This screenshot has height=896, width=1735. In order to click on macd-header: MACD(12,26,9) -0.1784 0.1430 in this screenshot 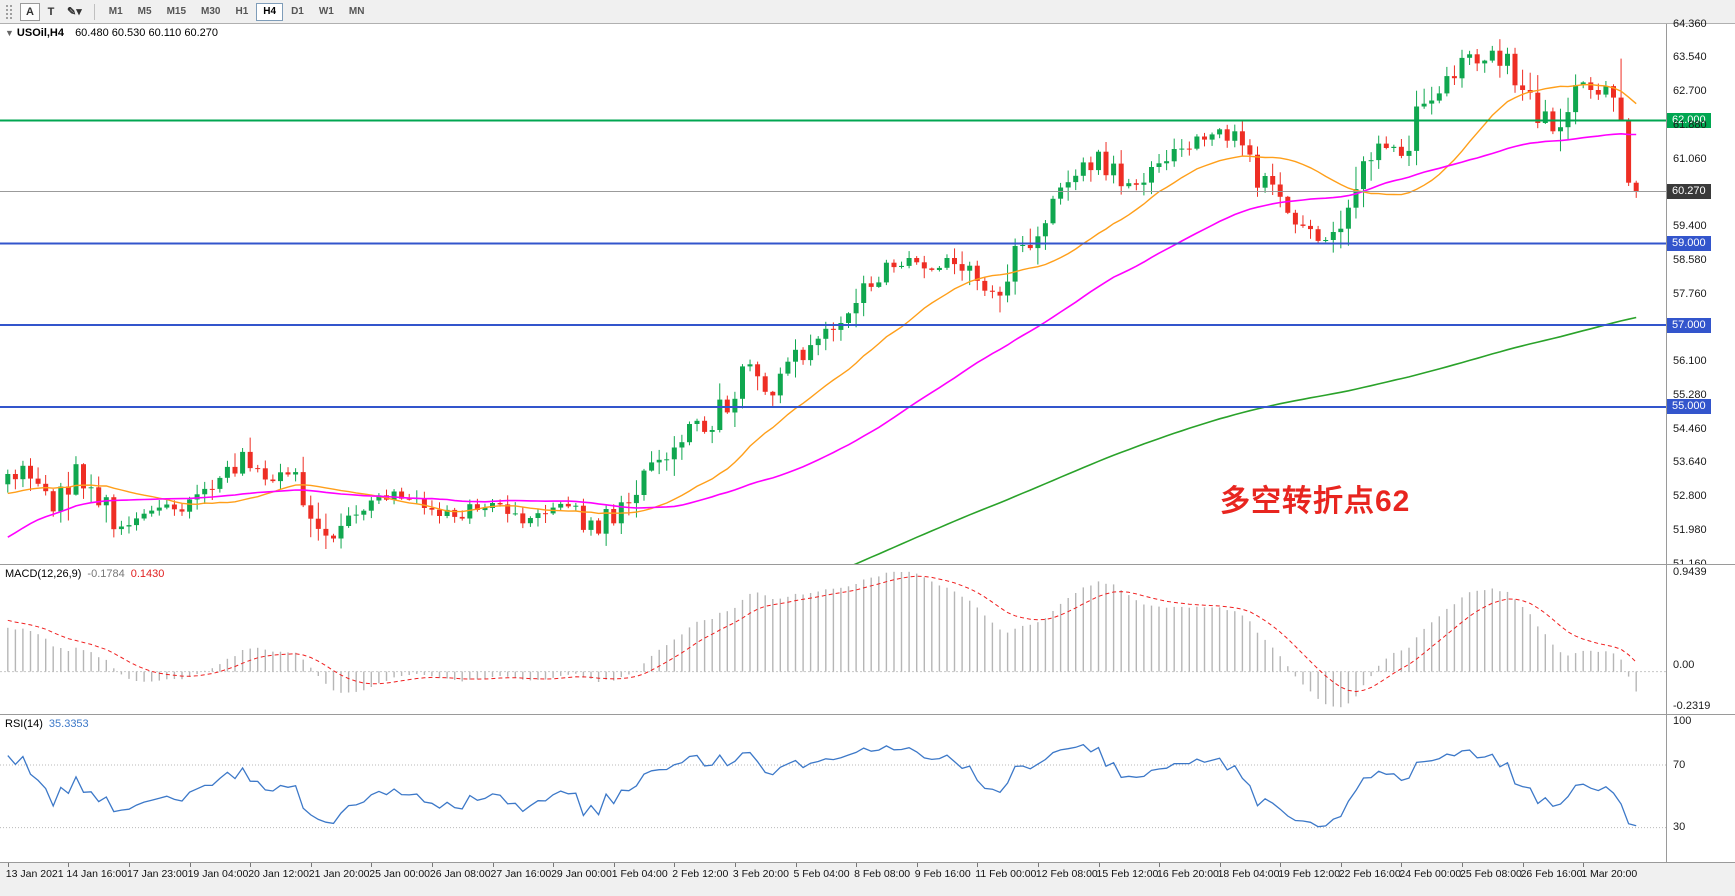, I will do `click(84, 574)`.